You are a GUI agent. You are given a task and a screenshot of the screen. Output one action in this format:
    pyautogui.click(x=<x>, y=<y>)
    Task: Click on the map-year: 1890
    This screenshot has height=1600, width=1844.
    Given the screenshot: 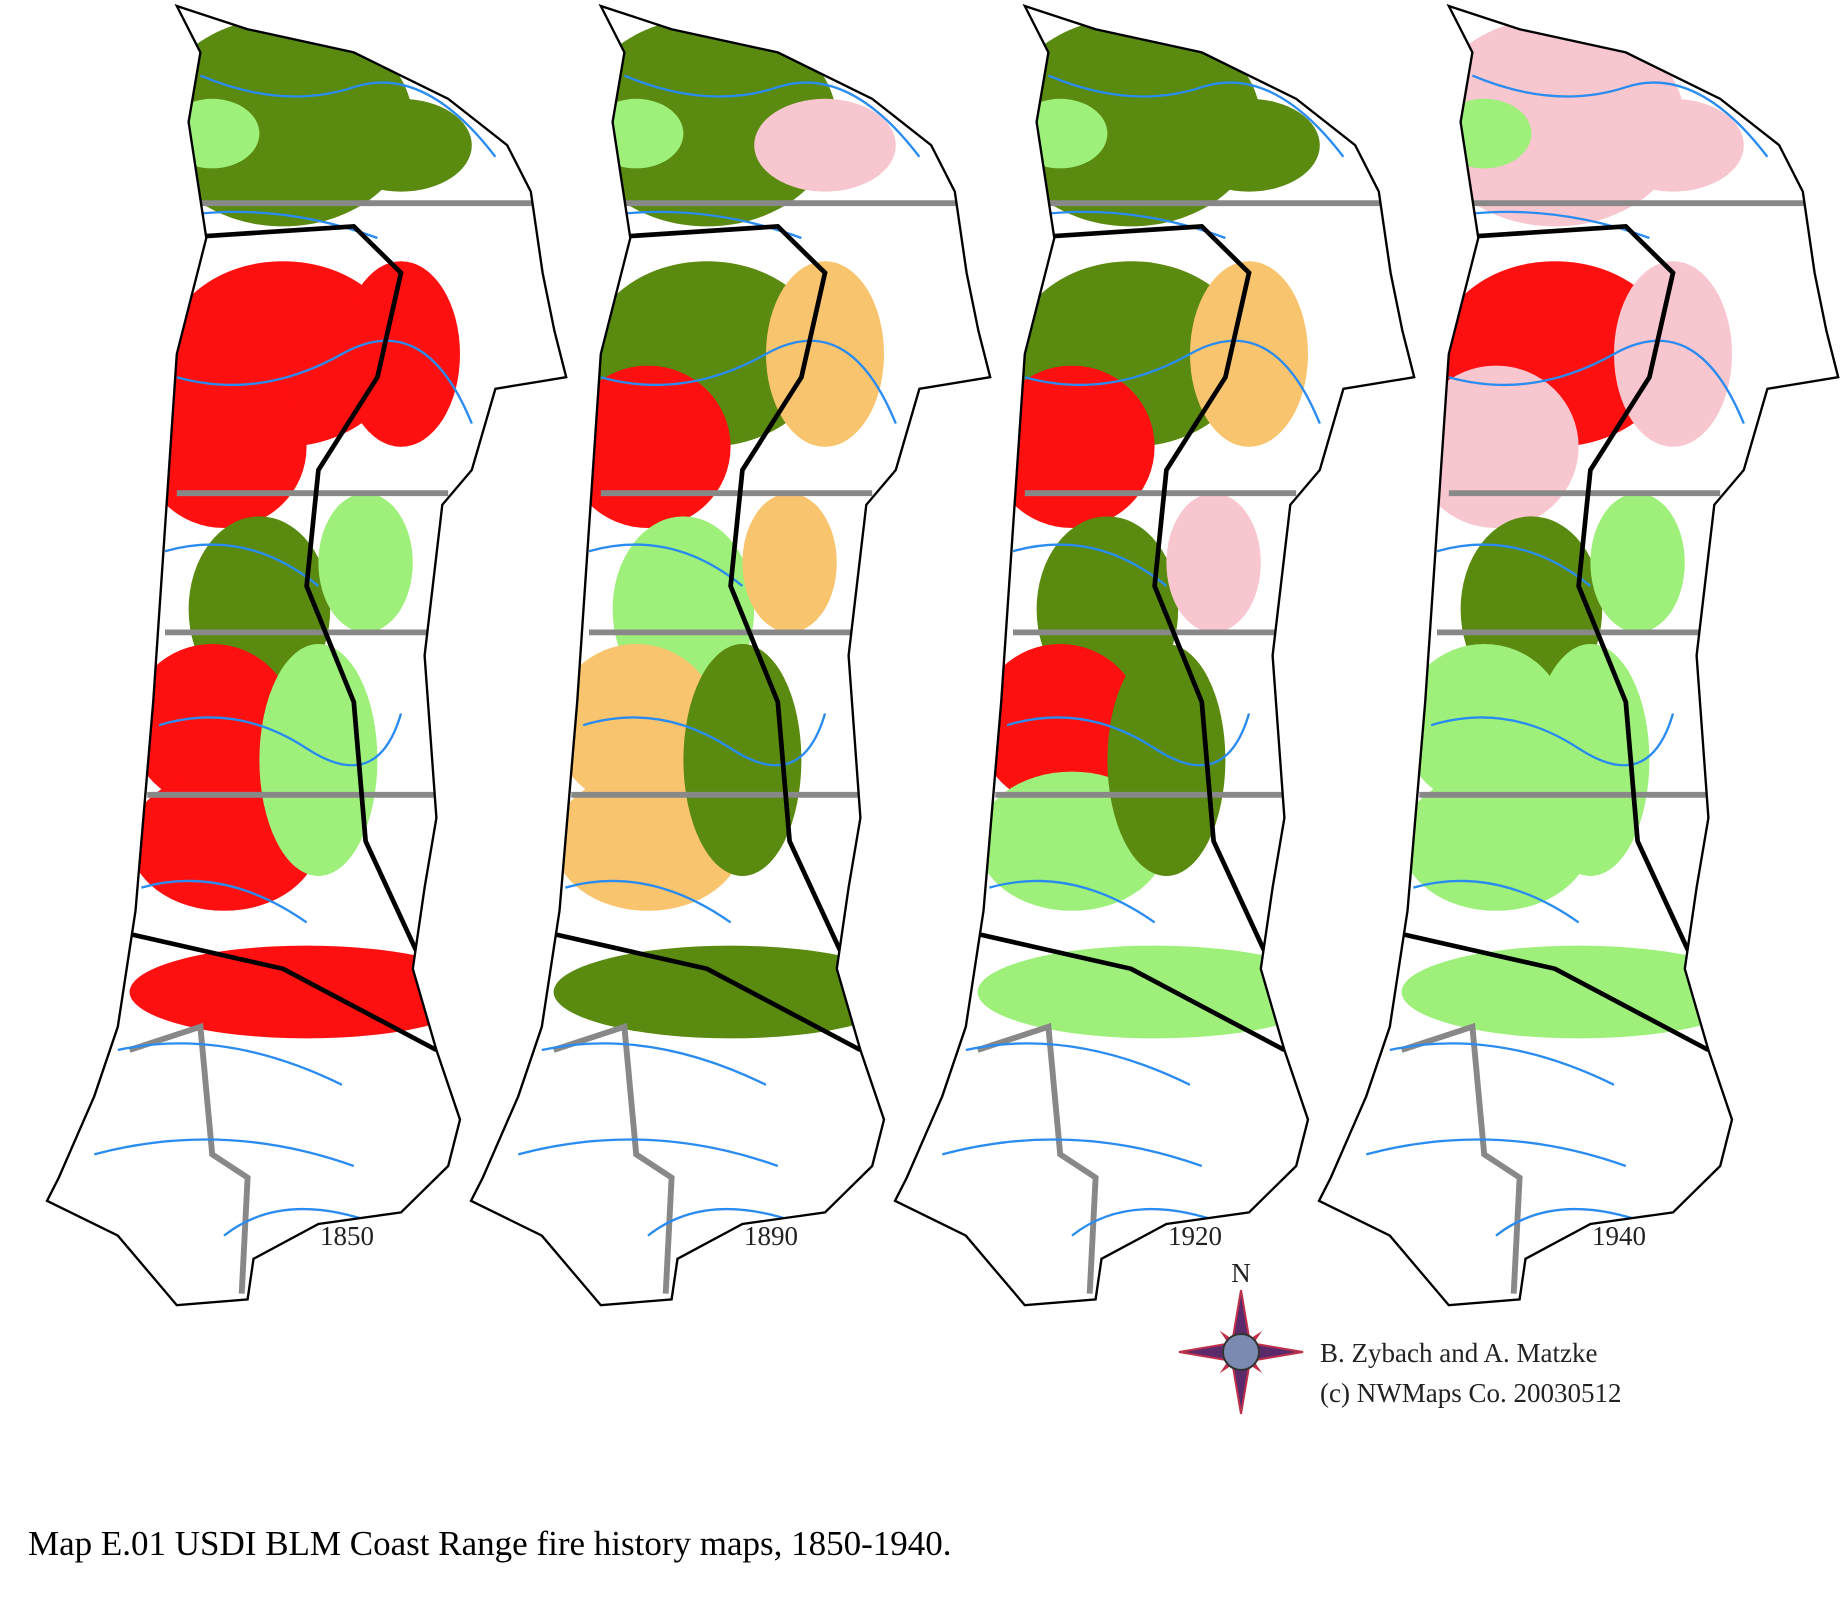 What is the action you would take?
    pyautogui.click(x=771, y=1236)
    